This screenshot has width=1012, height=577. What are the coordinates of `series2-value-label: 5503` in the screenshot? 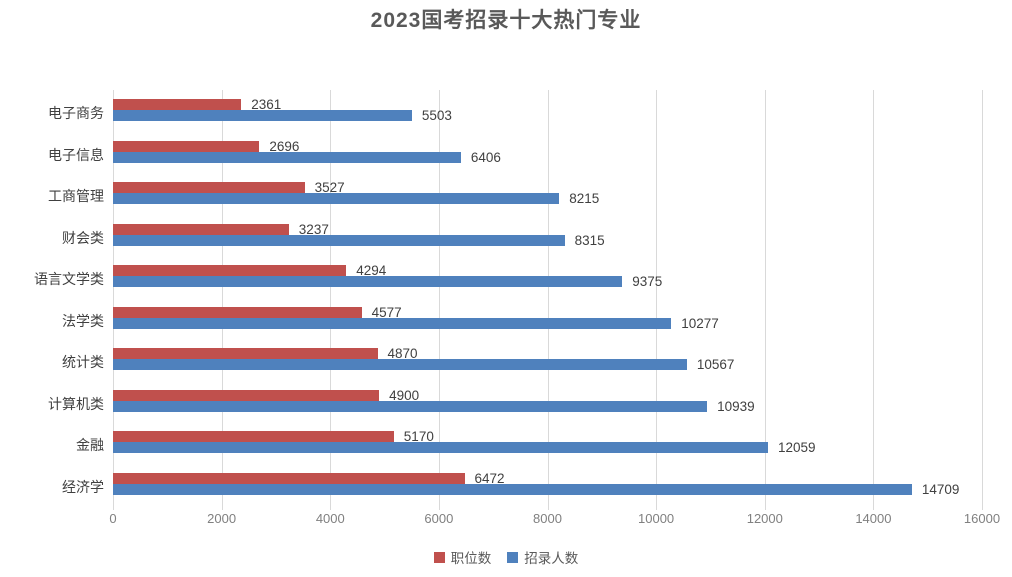 It's located at (436, 115).